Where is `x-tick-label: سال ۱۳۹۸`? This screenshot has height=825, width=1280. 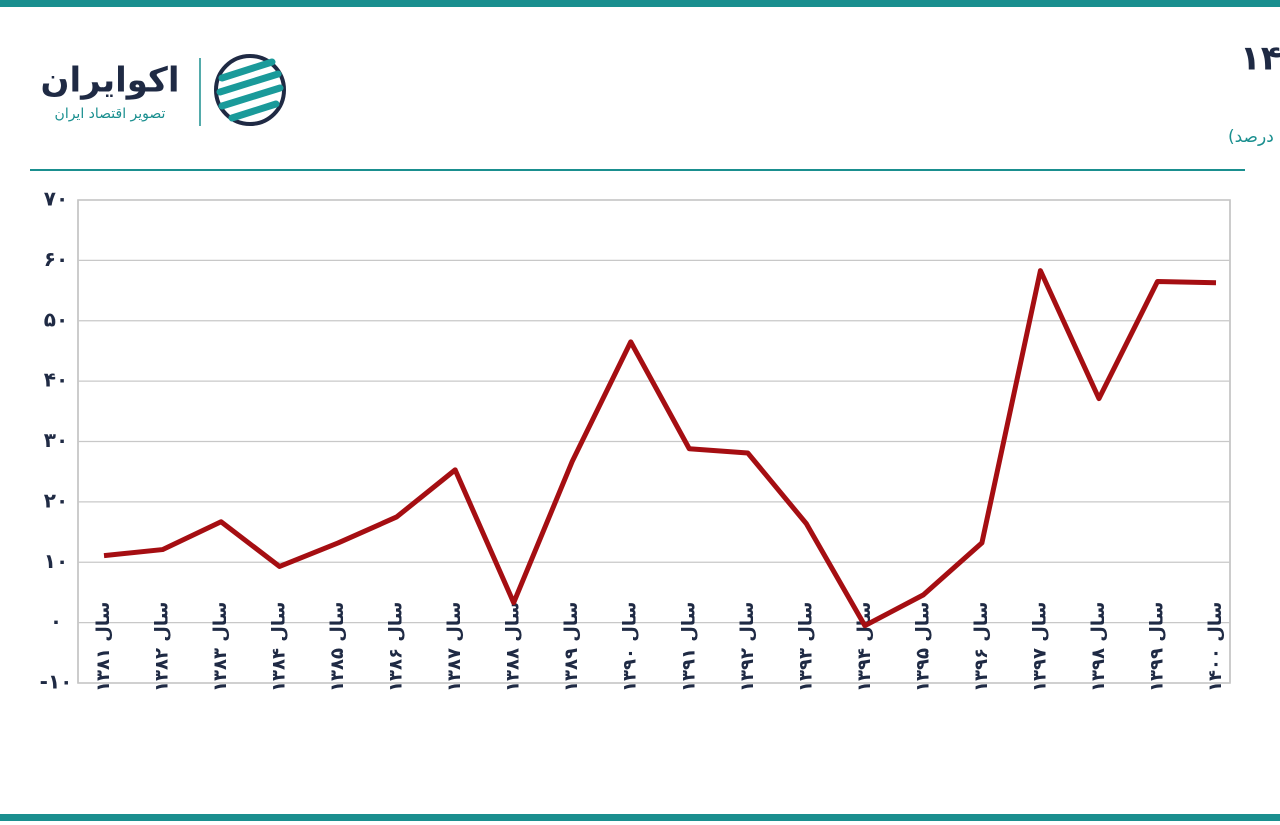
x-tick-label: سال ۱۳۹۸ is located at coordinates (1098, 647).